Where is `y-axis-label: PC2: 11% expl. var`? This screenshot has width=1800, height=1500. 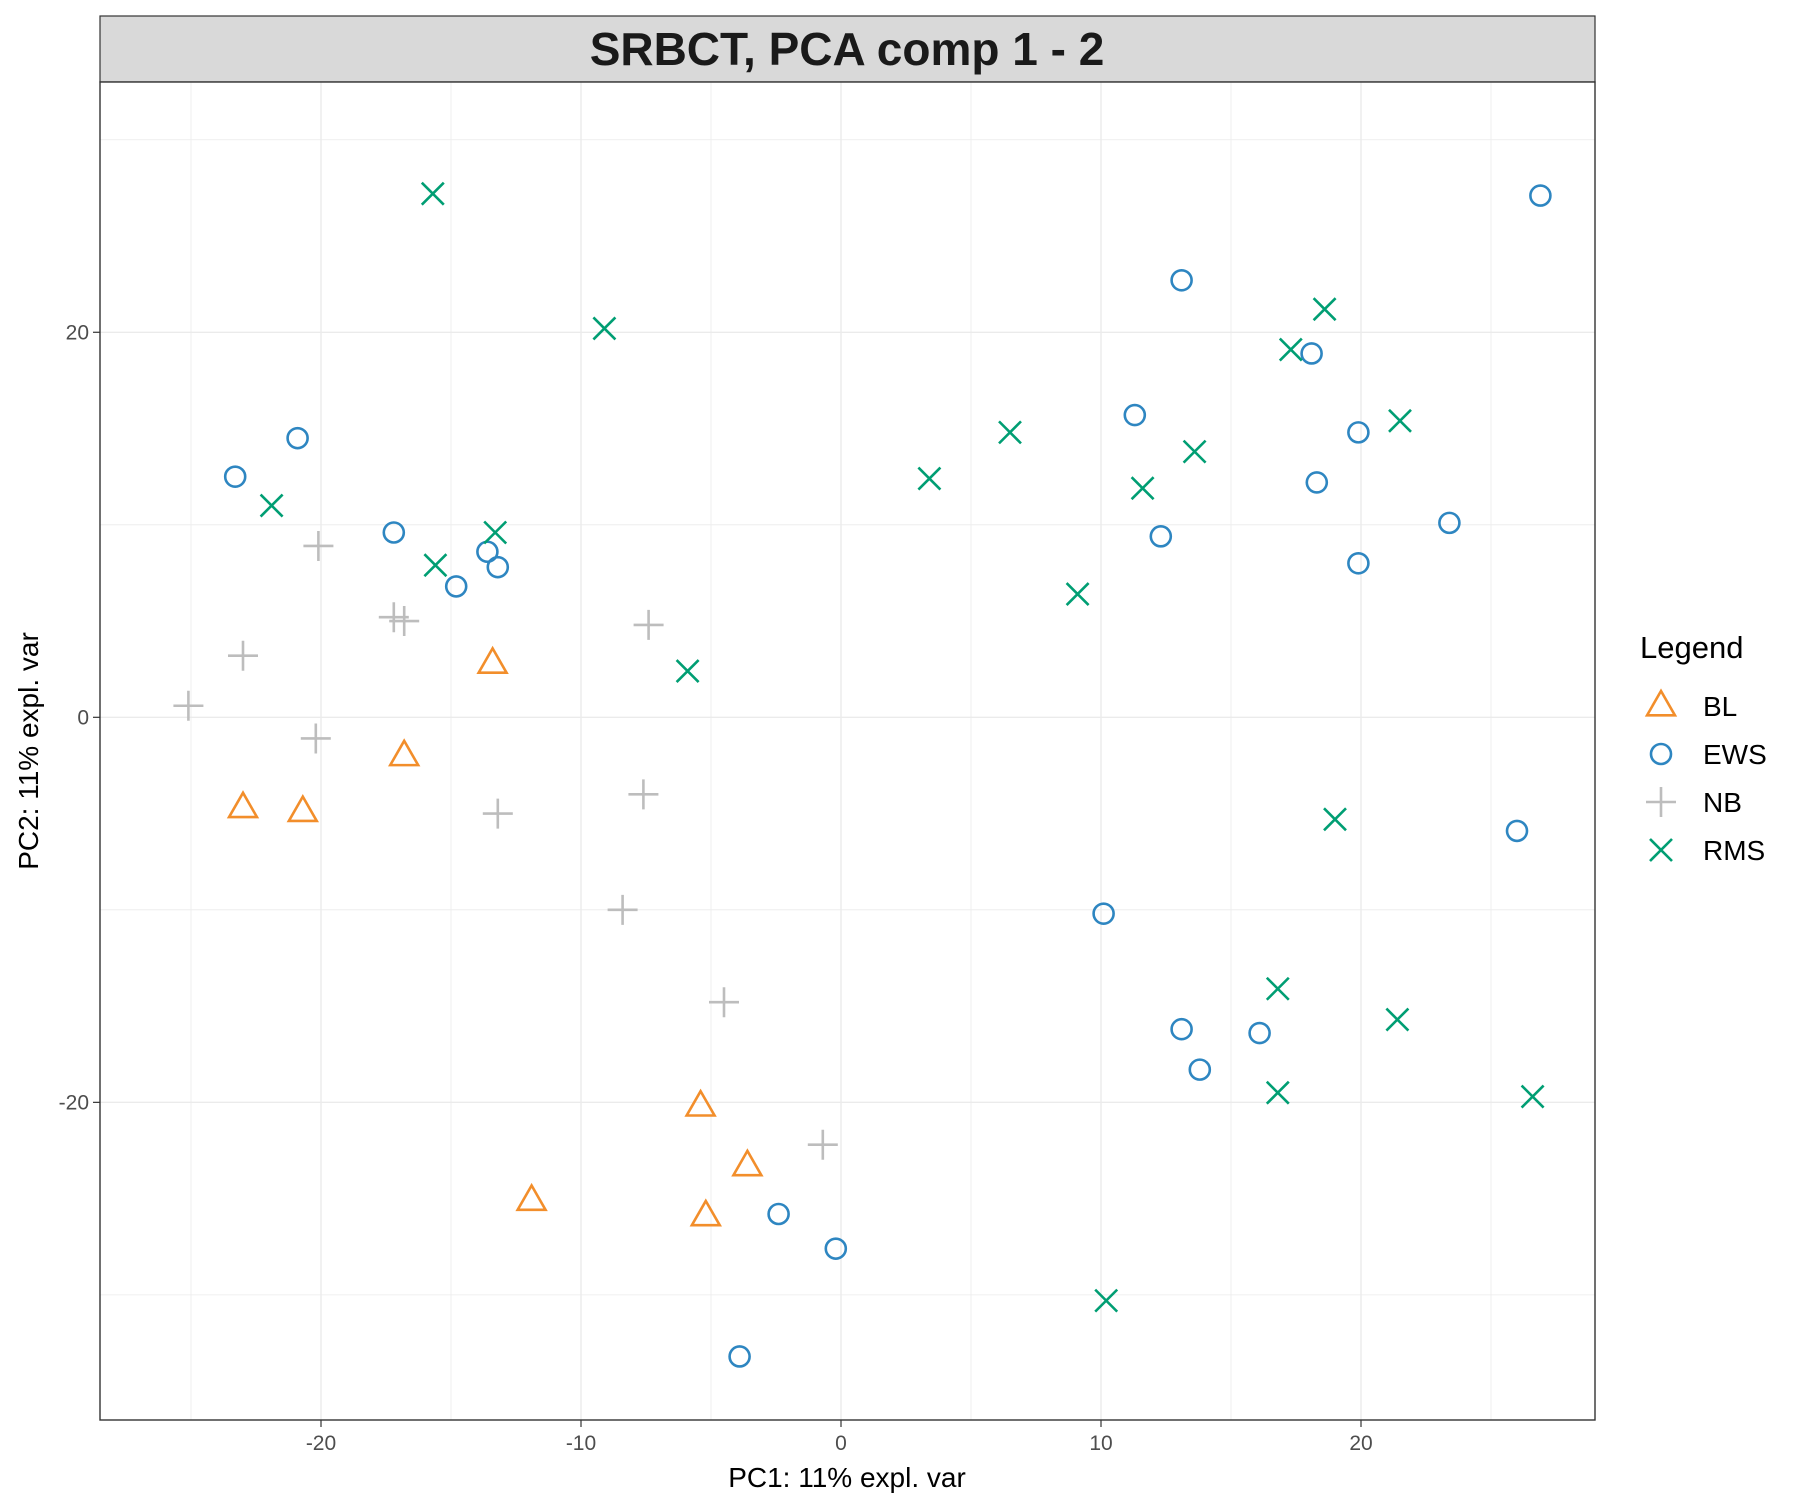
y-axis-label: PC2: 11% expl. var is located at coordinates (28, 751).